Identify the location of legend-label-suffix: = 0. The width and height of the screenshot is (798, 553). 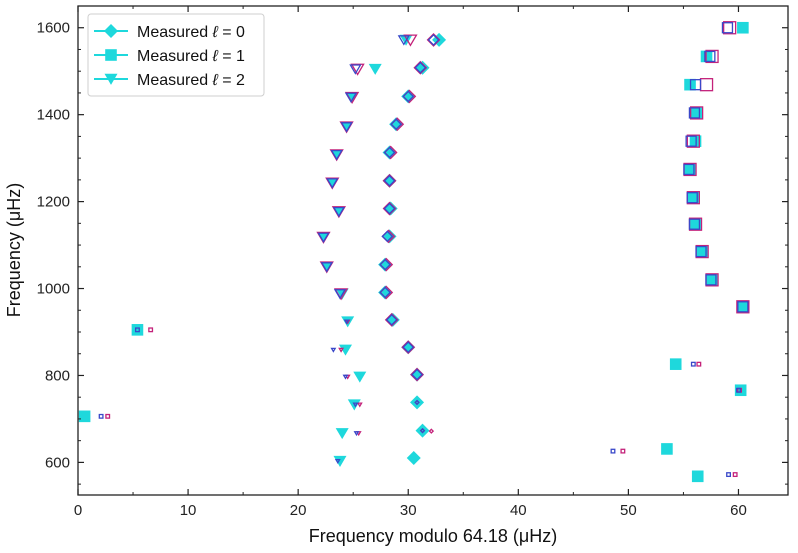
(231, 32).